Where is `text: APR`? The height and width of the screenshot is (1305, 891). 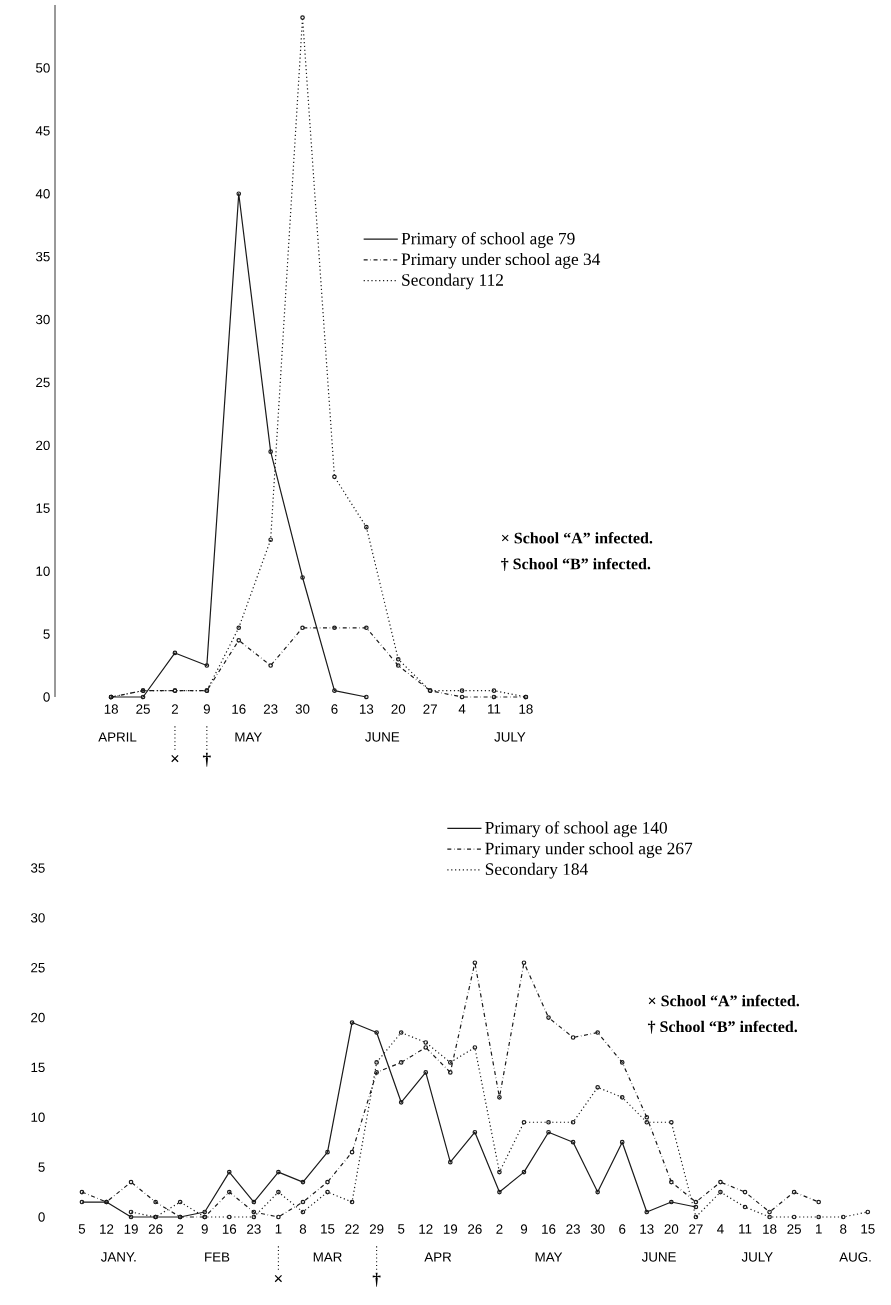
text: APR is located at coordinates (438, 1257).